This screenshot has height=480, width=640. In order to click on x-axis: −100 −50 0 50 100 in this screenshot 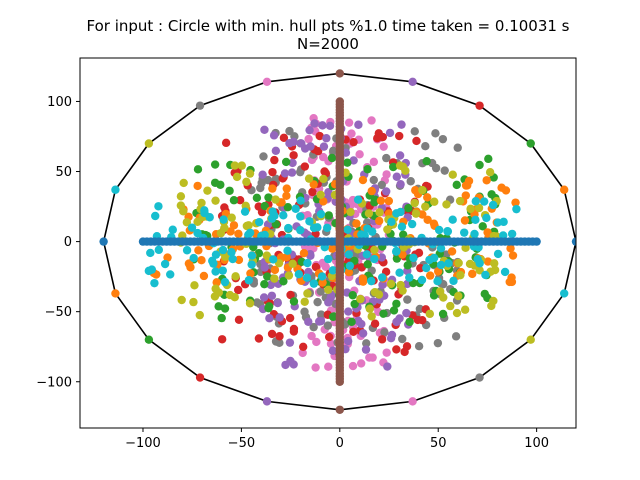, I will do `click(337, 439)`.